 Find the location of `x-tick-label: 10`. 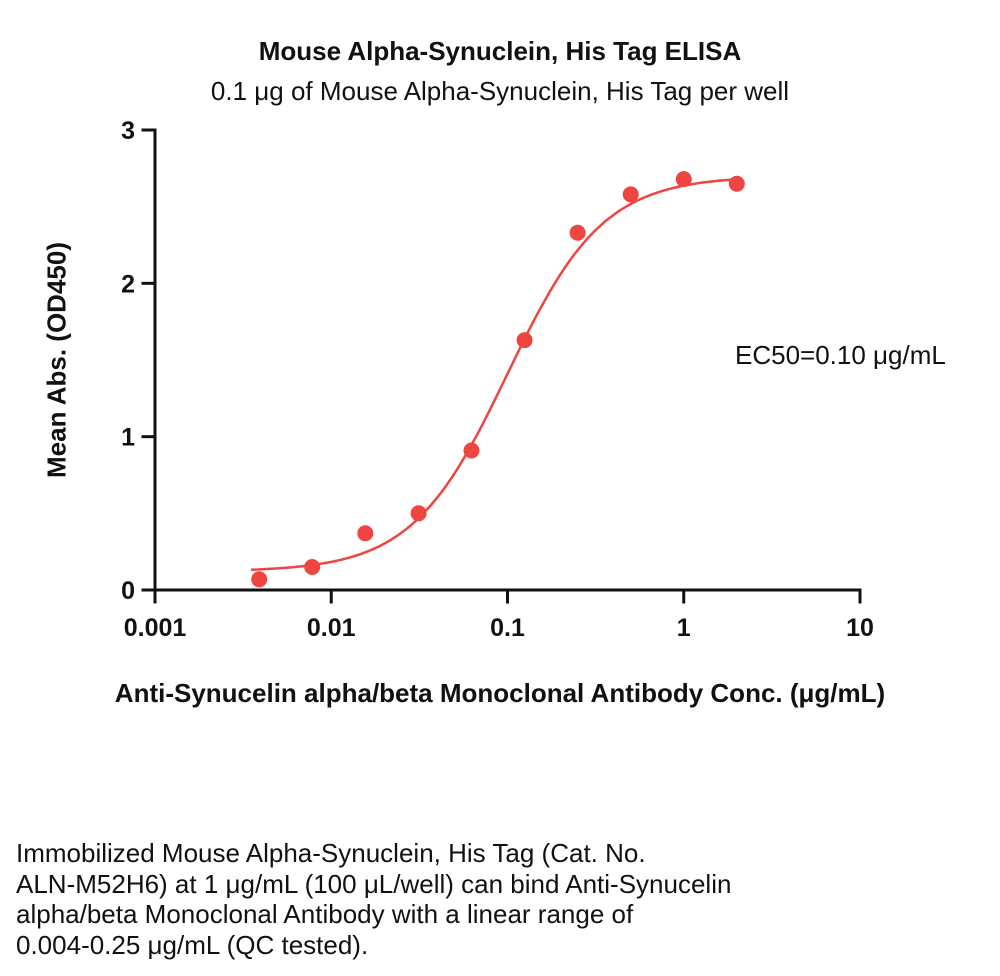

x-tick-label: 10 is located at coordinates (860, 628).